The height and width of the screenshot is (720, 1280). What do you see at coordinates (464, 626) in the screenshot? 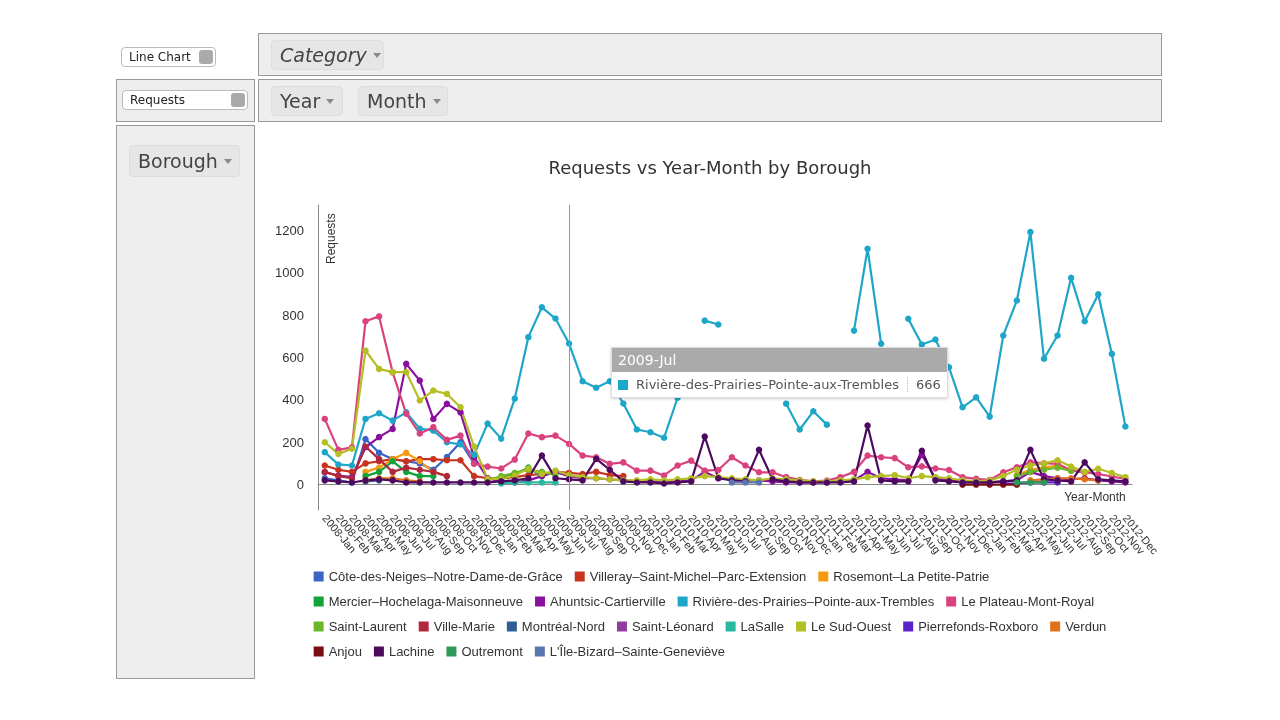
I see `legend-label: Ville-Marie` at bounding box center [464, 626].